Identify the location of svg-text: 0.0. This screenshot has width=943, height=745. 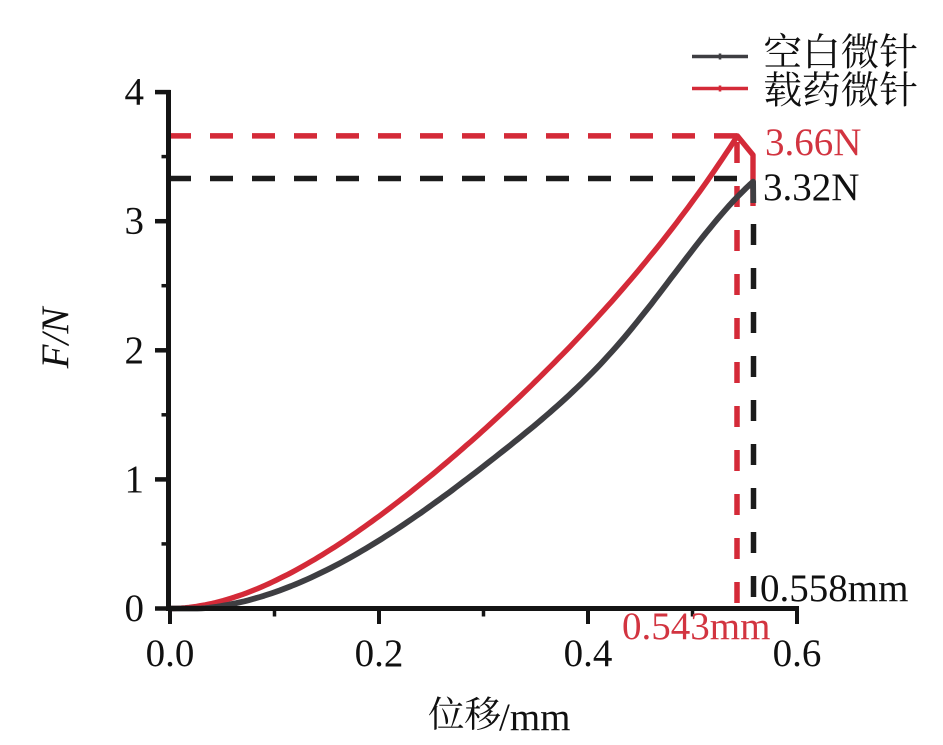
(170, 653).